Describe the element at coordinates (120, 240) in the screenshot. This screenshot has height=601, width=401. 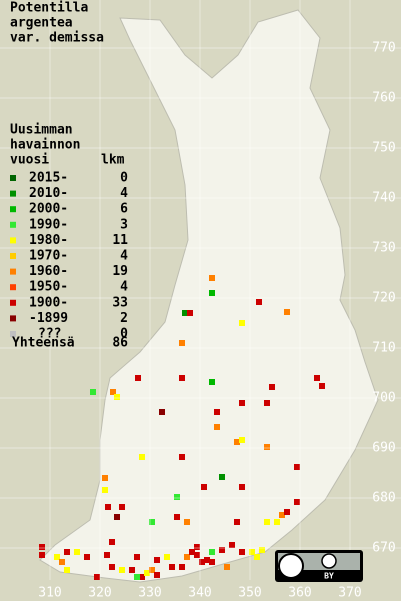
I see `legend-count: 11` at that location.